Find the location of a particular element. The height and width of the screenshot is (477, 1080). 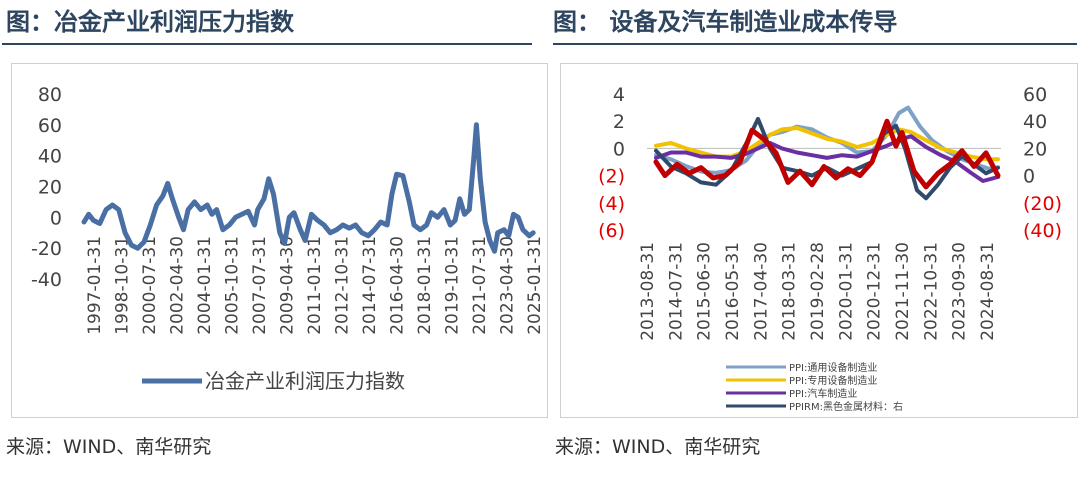

right-title-divider is located at coordinates (815, 44).